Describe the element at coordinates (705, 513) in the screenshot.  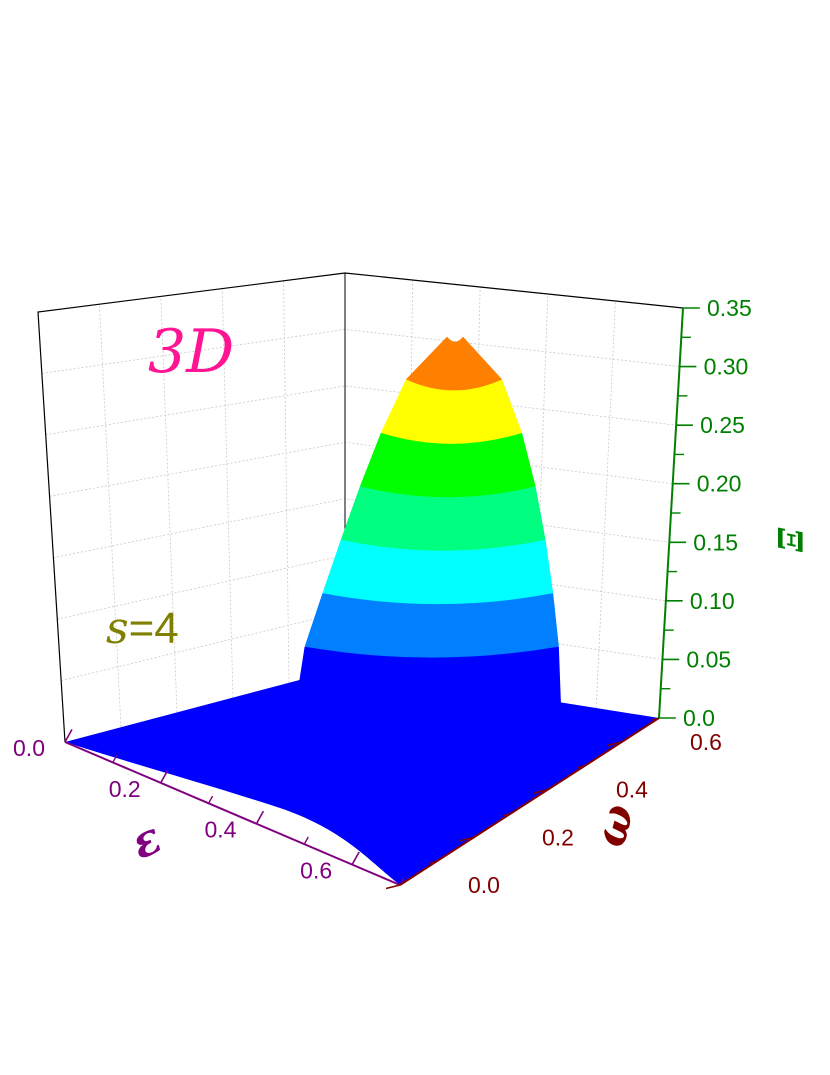
I see `z-ticks: 0.0 0.05 0.10 0.15 0.20 0.25 0.30 0.35` at that location.